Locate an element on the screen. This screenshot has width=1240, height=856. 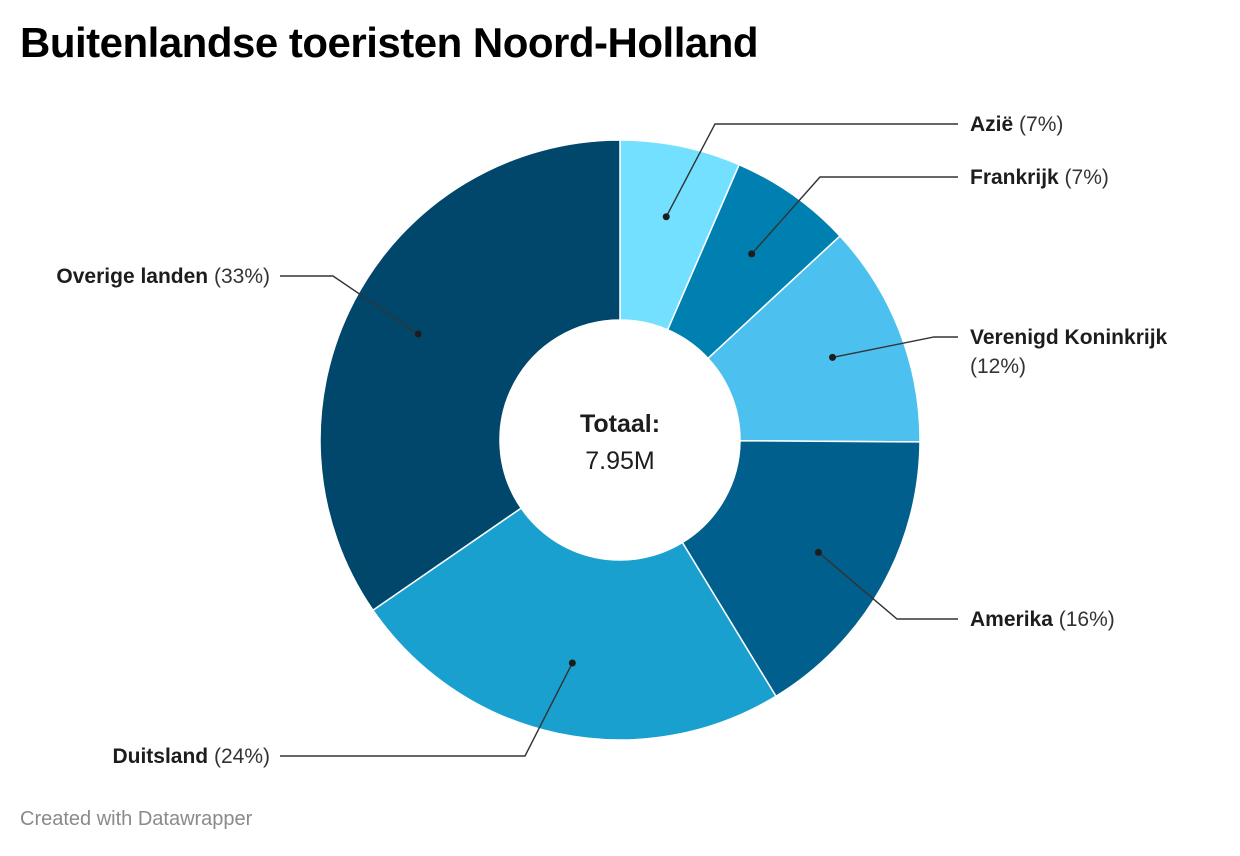
slice-label-verenigd-koninkrijk: Verenigd Koninkrijk (12%) is located at coordinates (1069, 352).